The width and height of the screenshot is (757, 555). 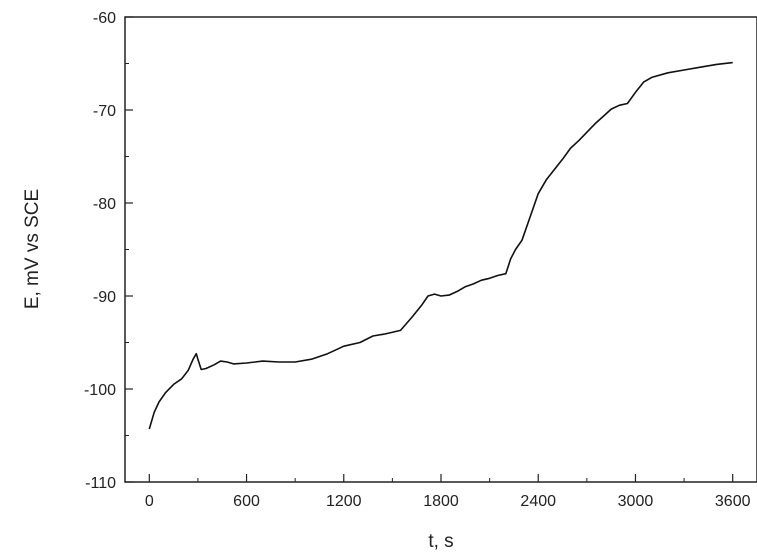 What do you see at coordinates (441, 501) in the screenshot?
I see `x-tick-label: 1800` at bounding box center [441, 501].